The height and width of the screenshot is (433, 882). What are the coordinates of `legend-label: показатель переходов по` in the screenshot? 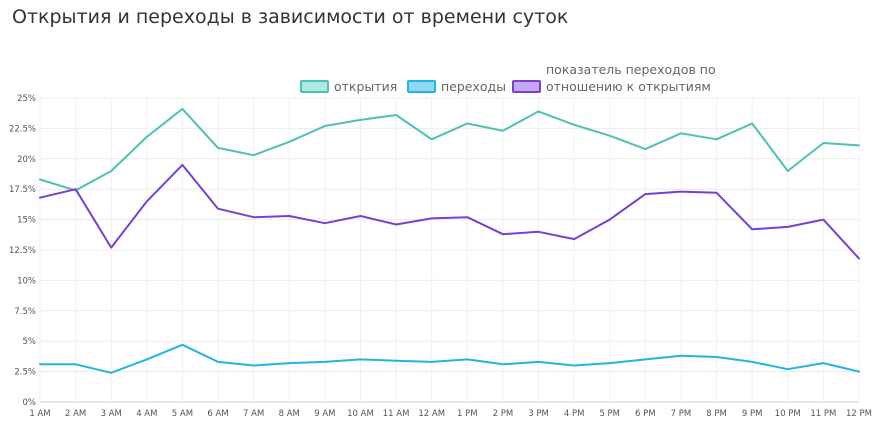 It's located at (631, 69).